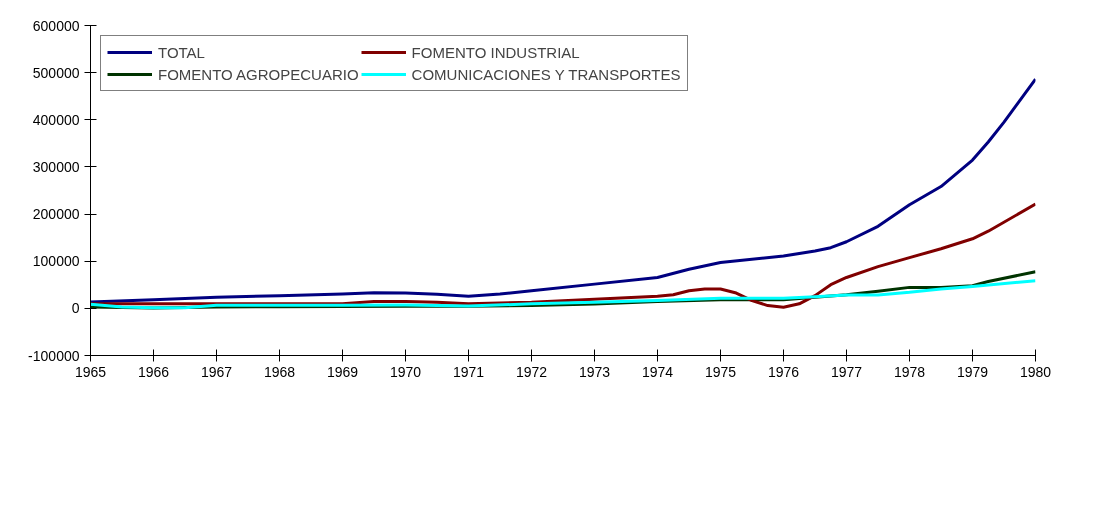 Image resolution: width=1110 pixels, height=514 pixels. I want to click on x-tick-label: 1969, so click(342, 371).